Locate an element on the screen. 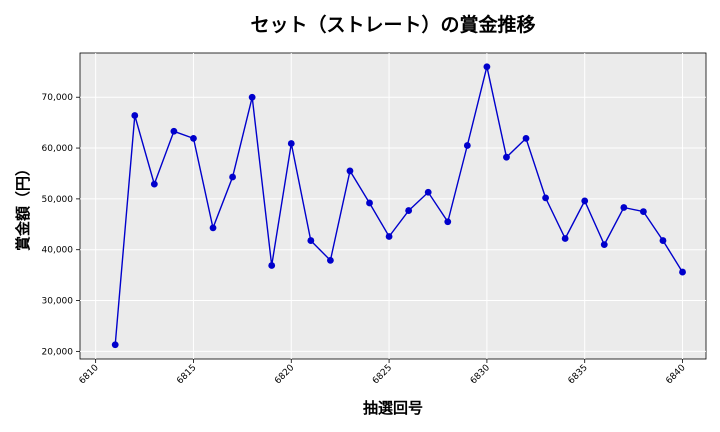  x-axis-label: 抽選回号 is located at coordinates (393, 408).